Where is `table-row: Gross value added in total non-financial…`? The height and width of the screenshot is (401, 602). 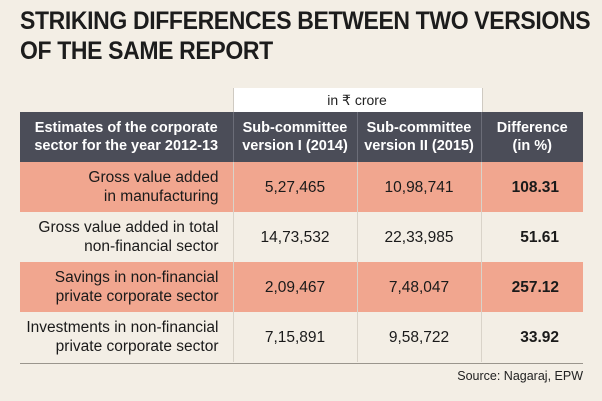
table-row: Gross value added in total non-financial… is located at coordinates (301, 237).